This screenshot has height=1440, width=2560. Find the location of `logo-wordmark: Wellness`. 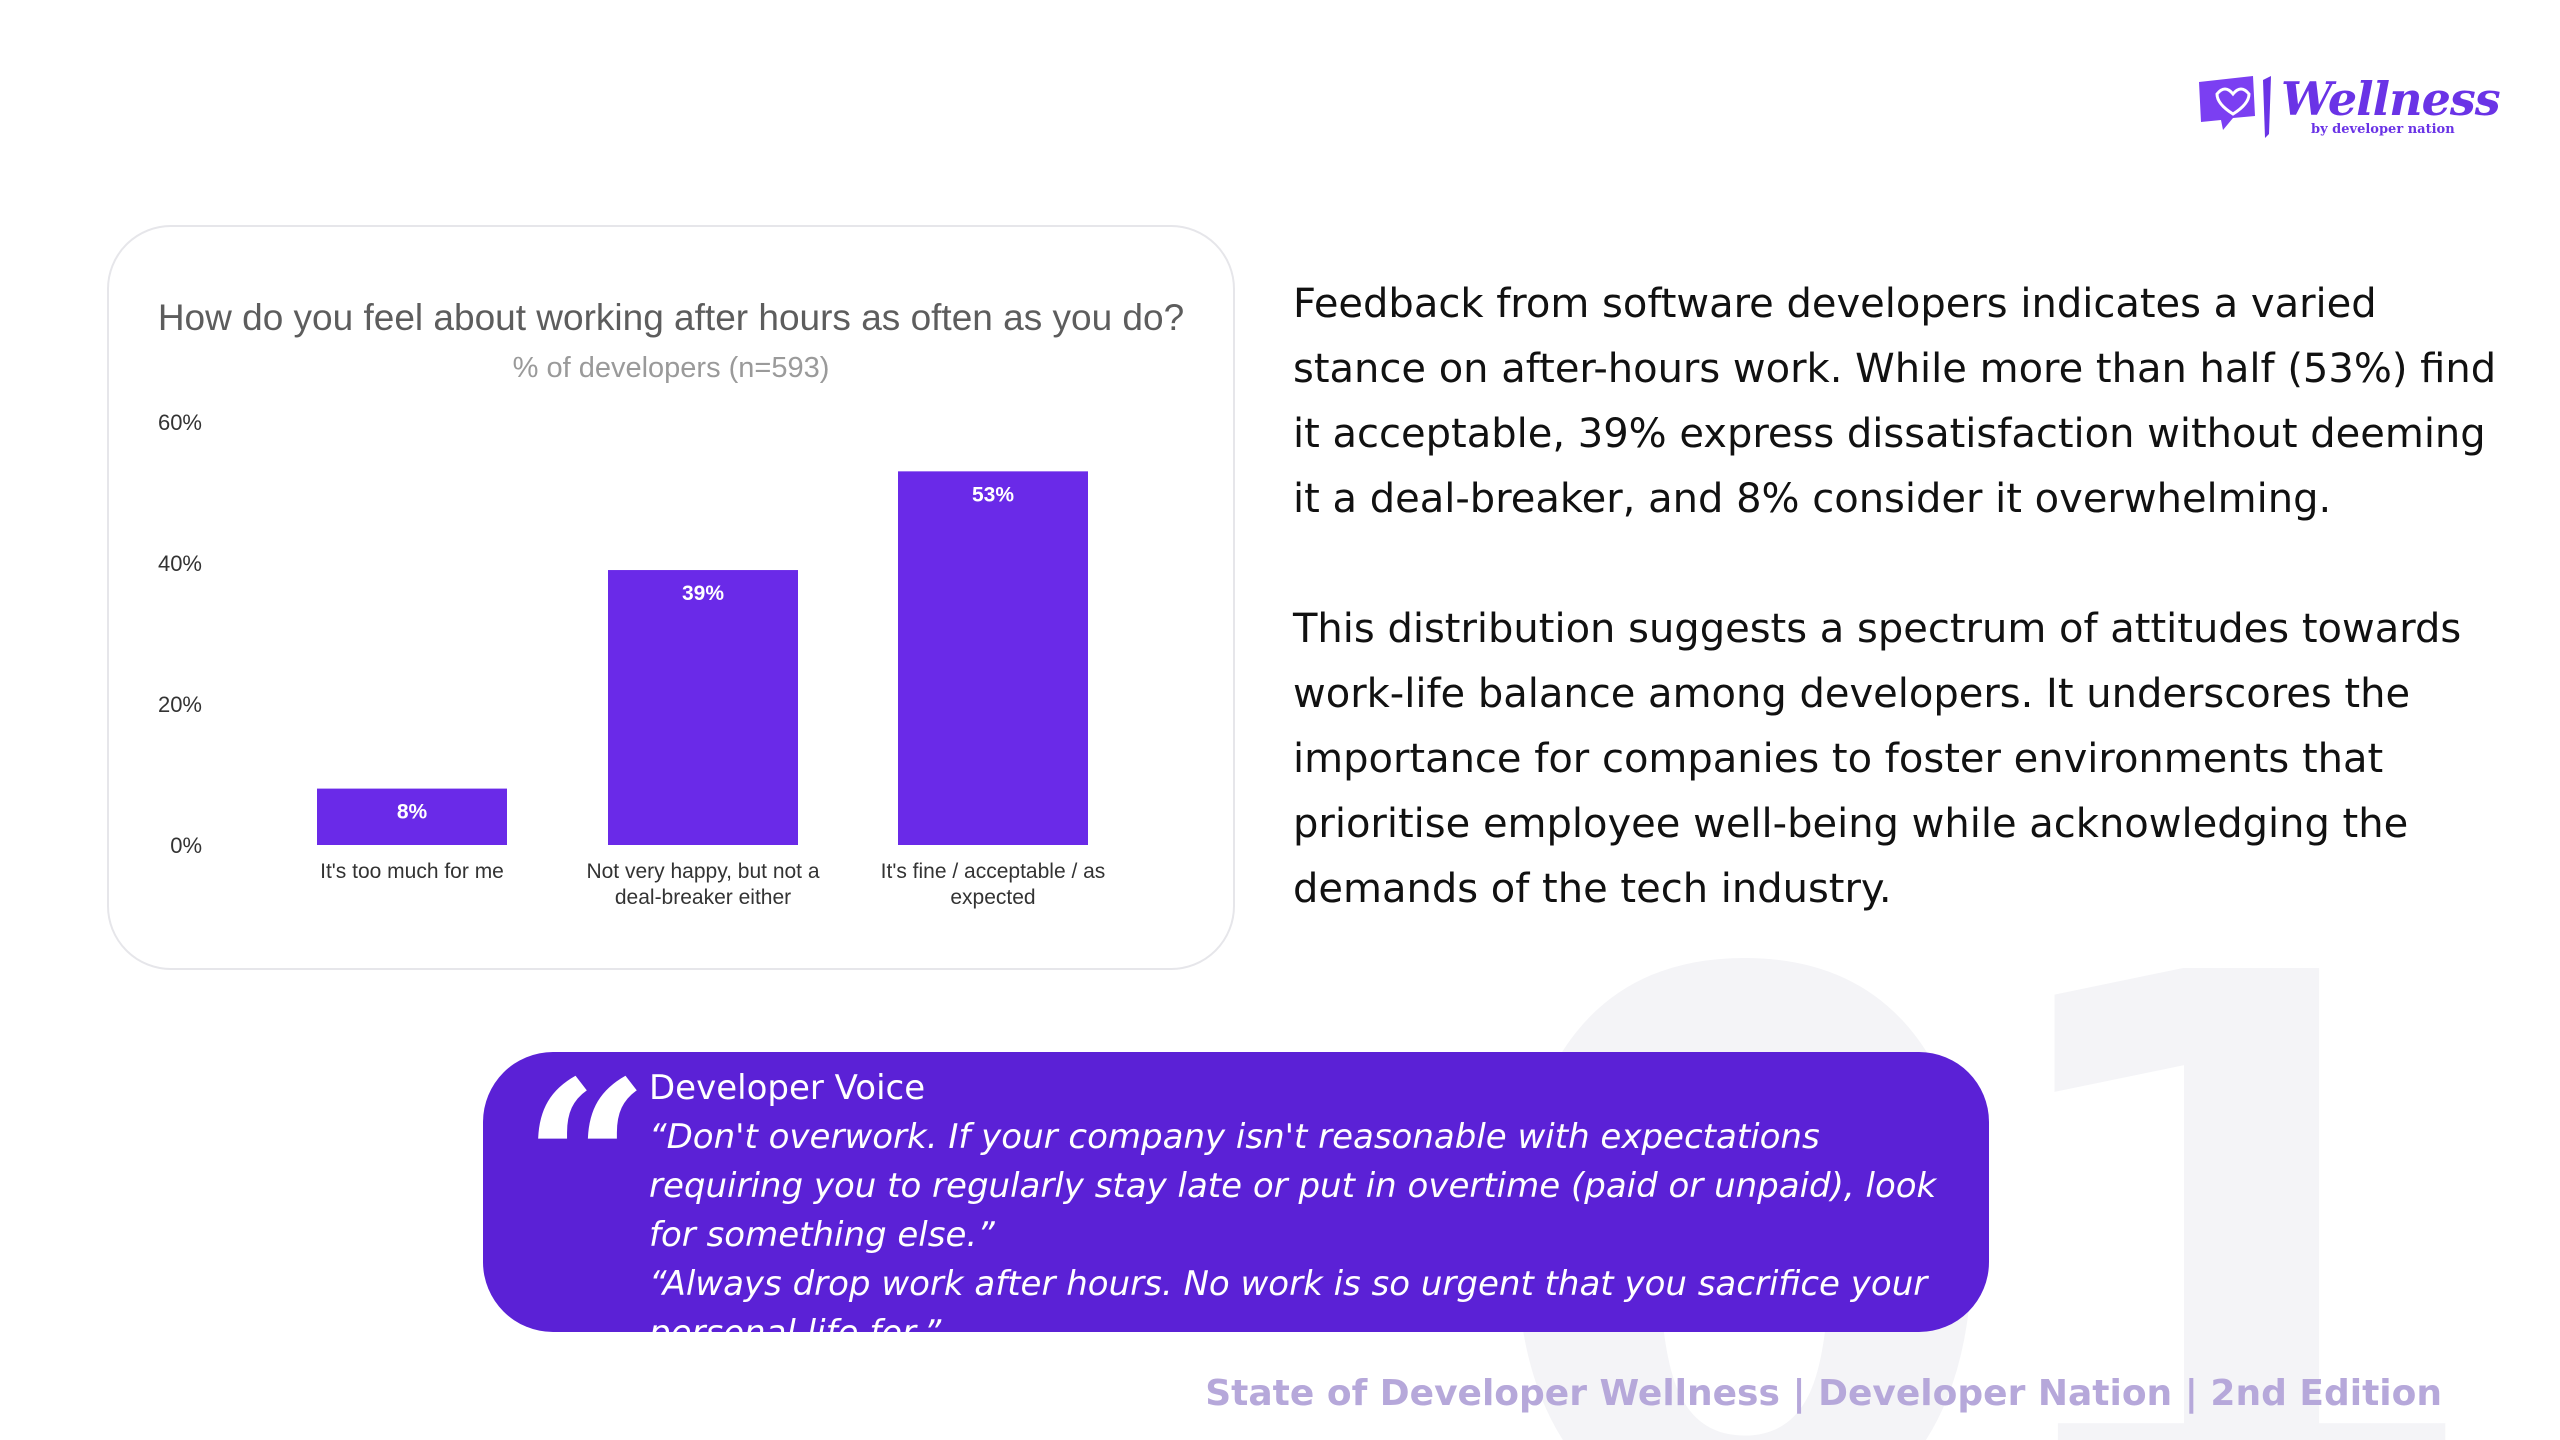

logo-wordmark: Wellness is located at coordinates (2391, 99).